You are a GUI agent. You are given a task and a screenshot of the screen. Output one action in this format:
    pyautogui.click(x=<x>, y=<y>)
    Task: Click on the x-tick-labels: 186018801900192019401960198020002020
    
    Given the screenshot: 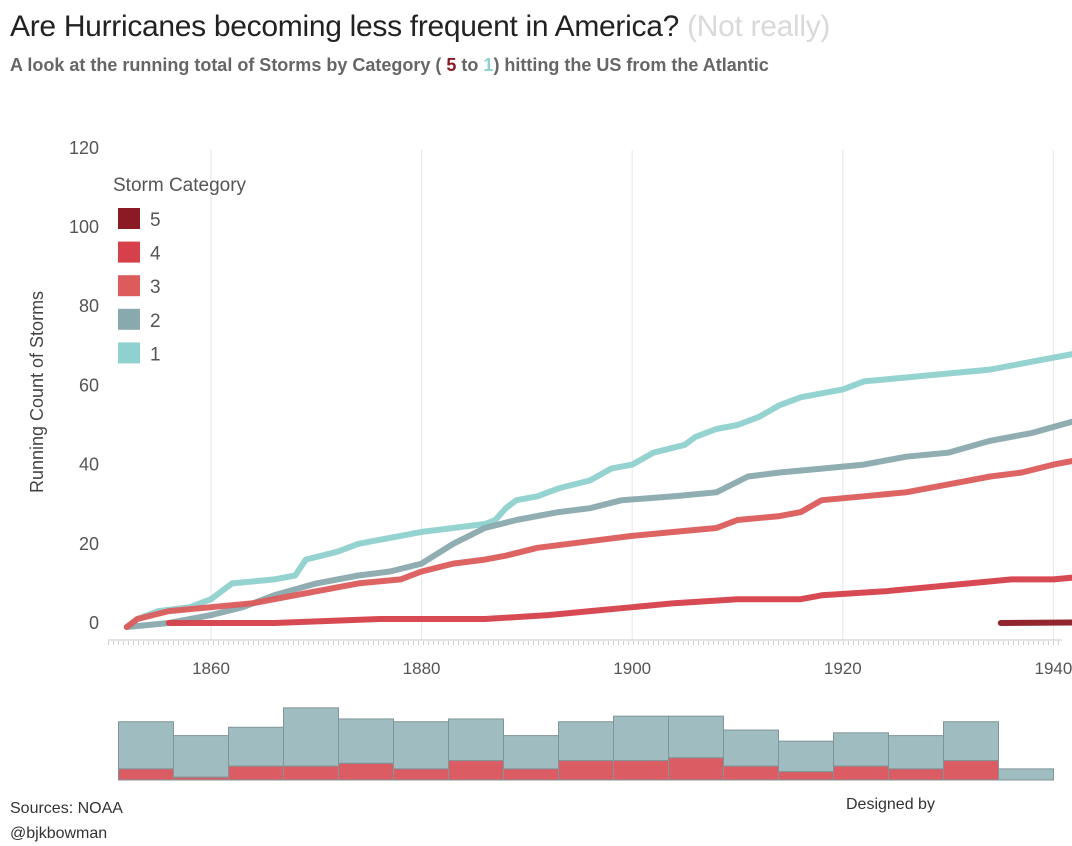 What is the action you would take?
    pyautogui.click(x=632, y=668)
    